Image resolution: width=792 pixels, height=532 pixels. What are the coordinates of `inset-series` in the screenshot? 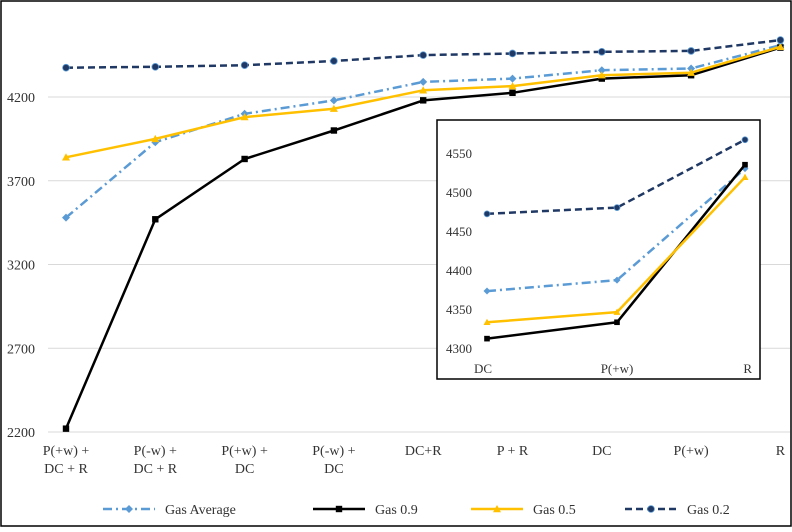 It's located at (616, 239).